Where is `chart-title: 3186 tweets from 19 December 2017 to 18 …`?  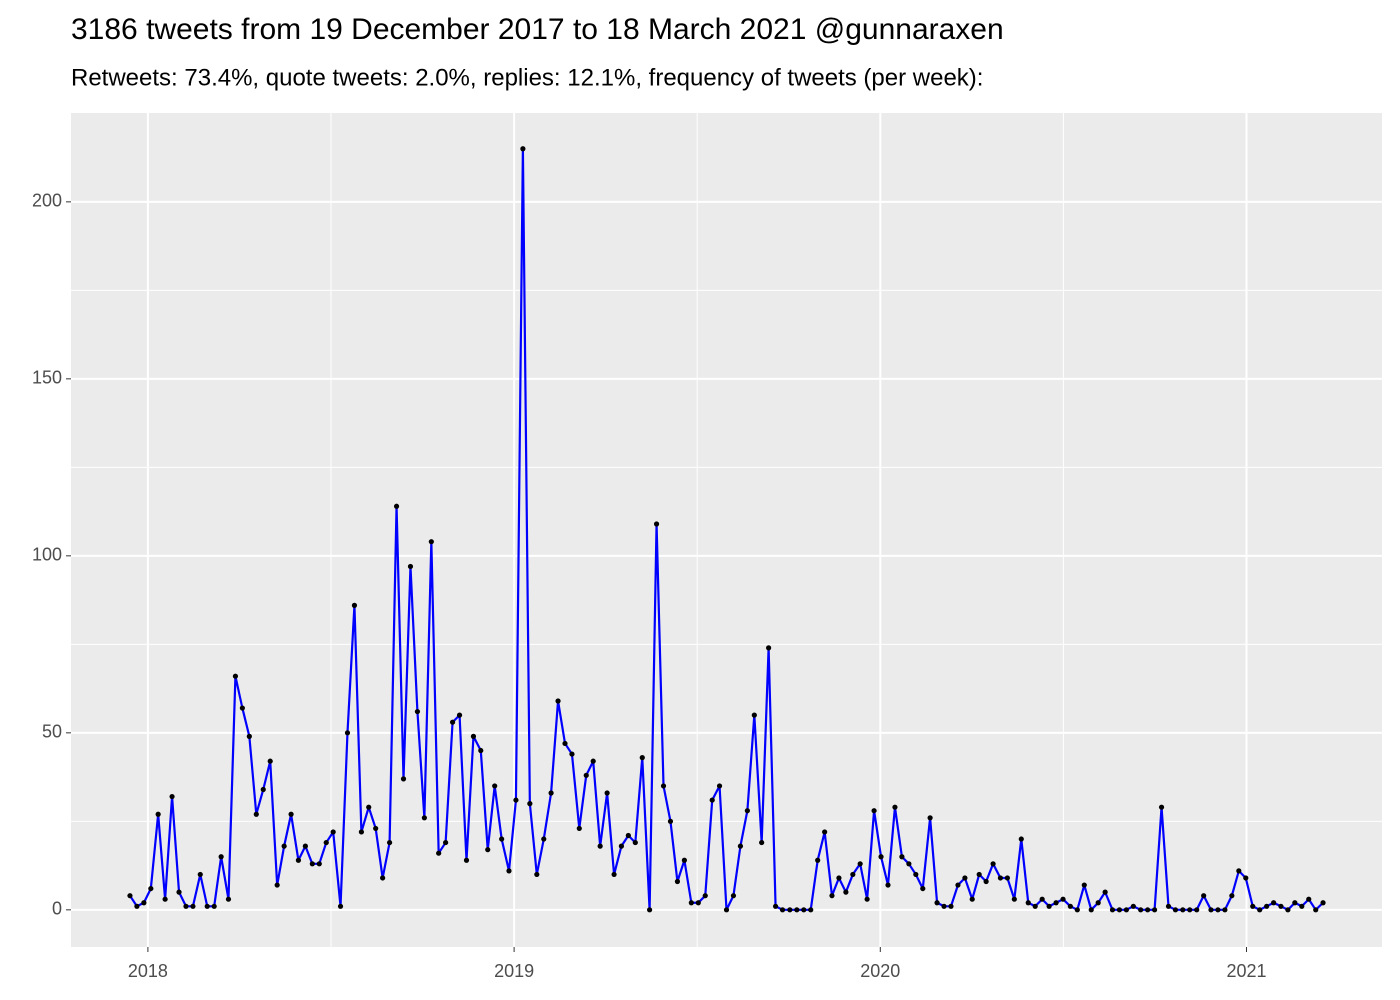 chart-title: 3186 tweets from 19 December 2017 to 18 … is located at coordinates (537, 29).